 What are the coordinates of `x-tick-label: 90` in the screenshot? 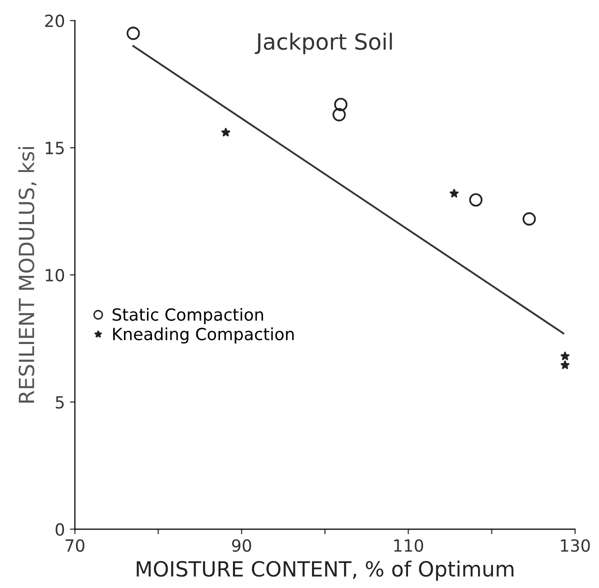 It's located at (242, 545).